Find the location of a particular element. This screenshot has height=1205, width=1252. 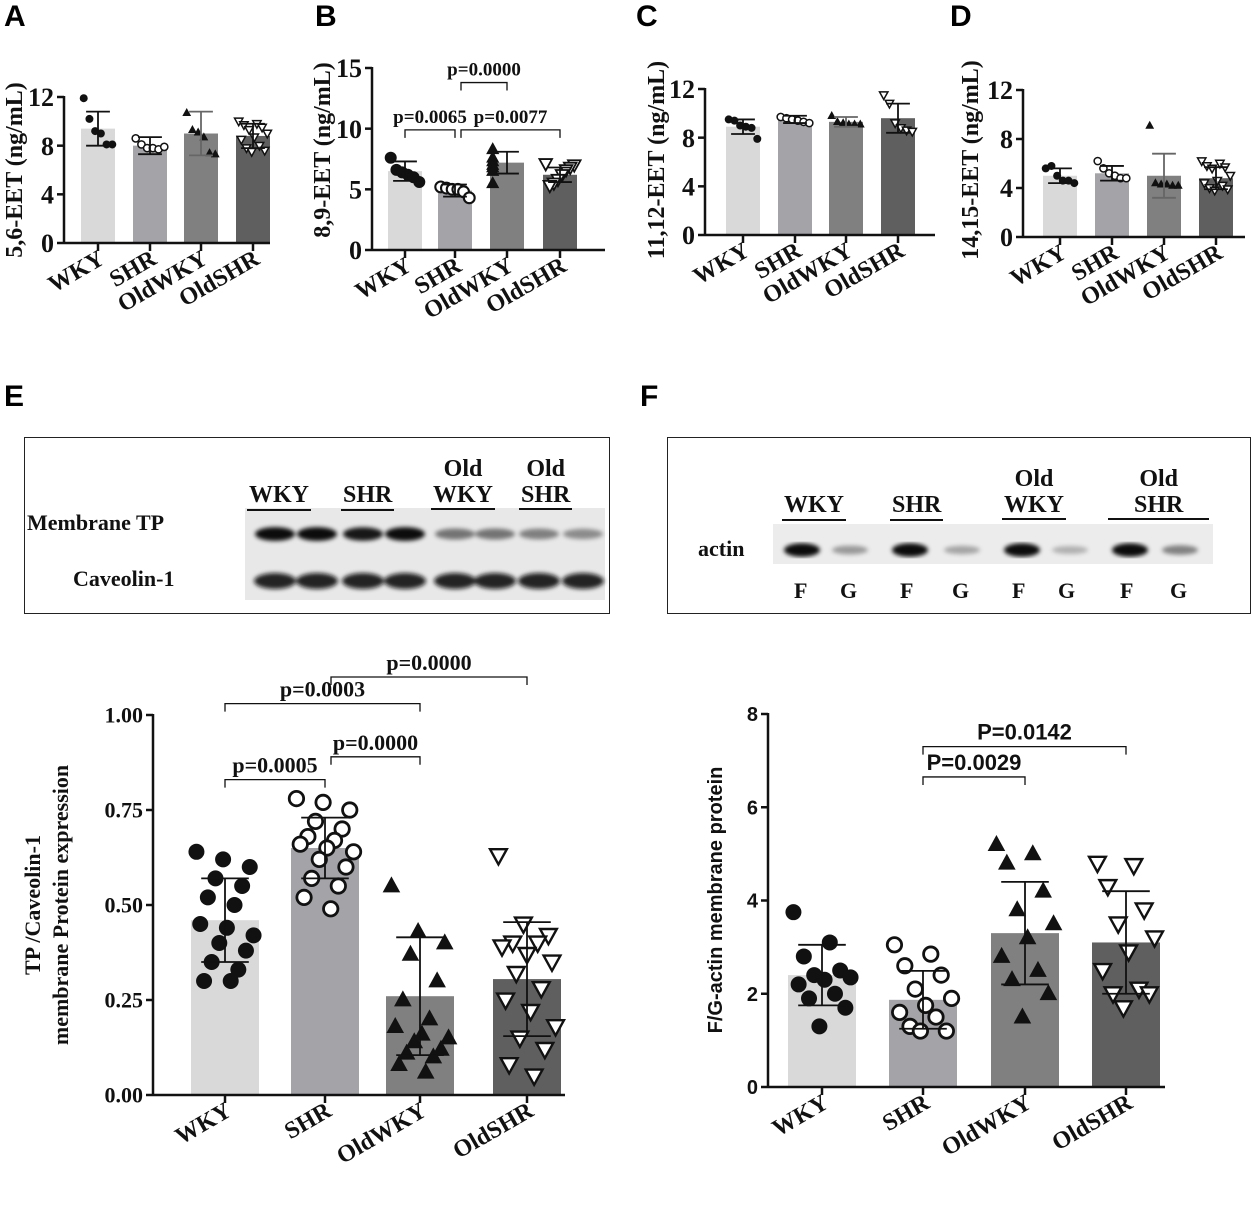

bar-oldwky is located at coordinates (846, 178).